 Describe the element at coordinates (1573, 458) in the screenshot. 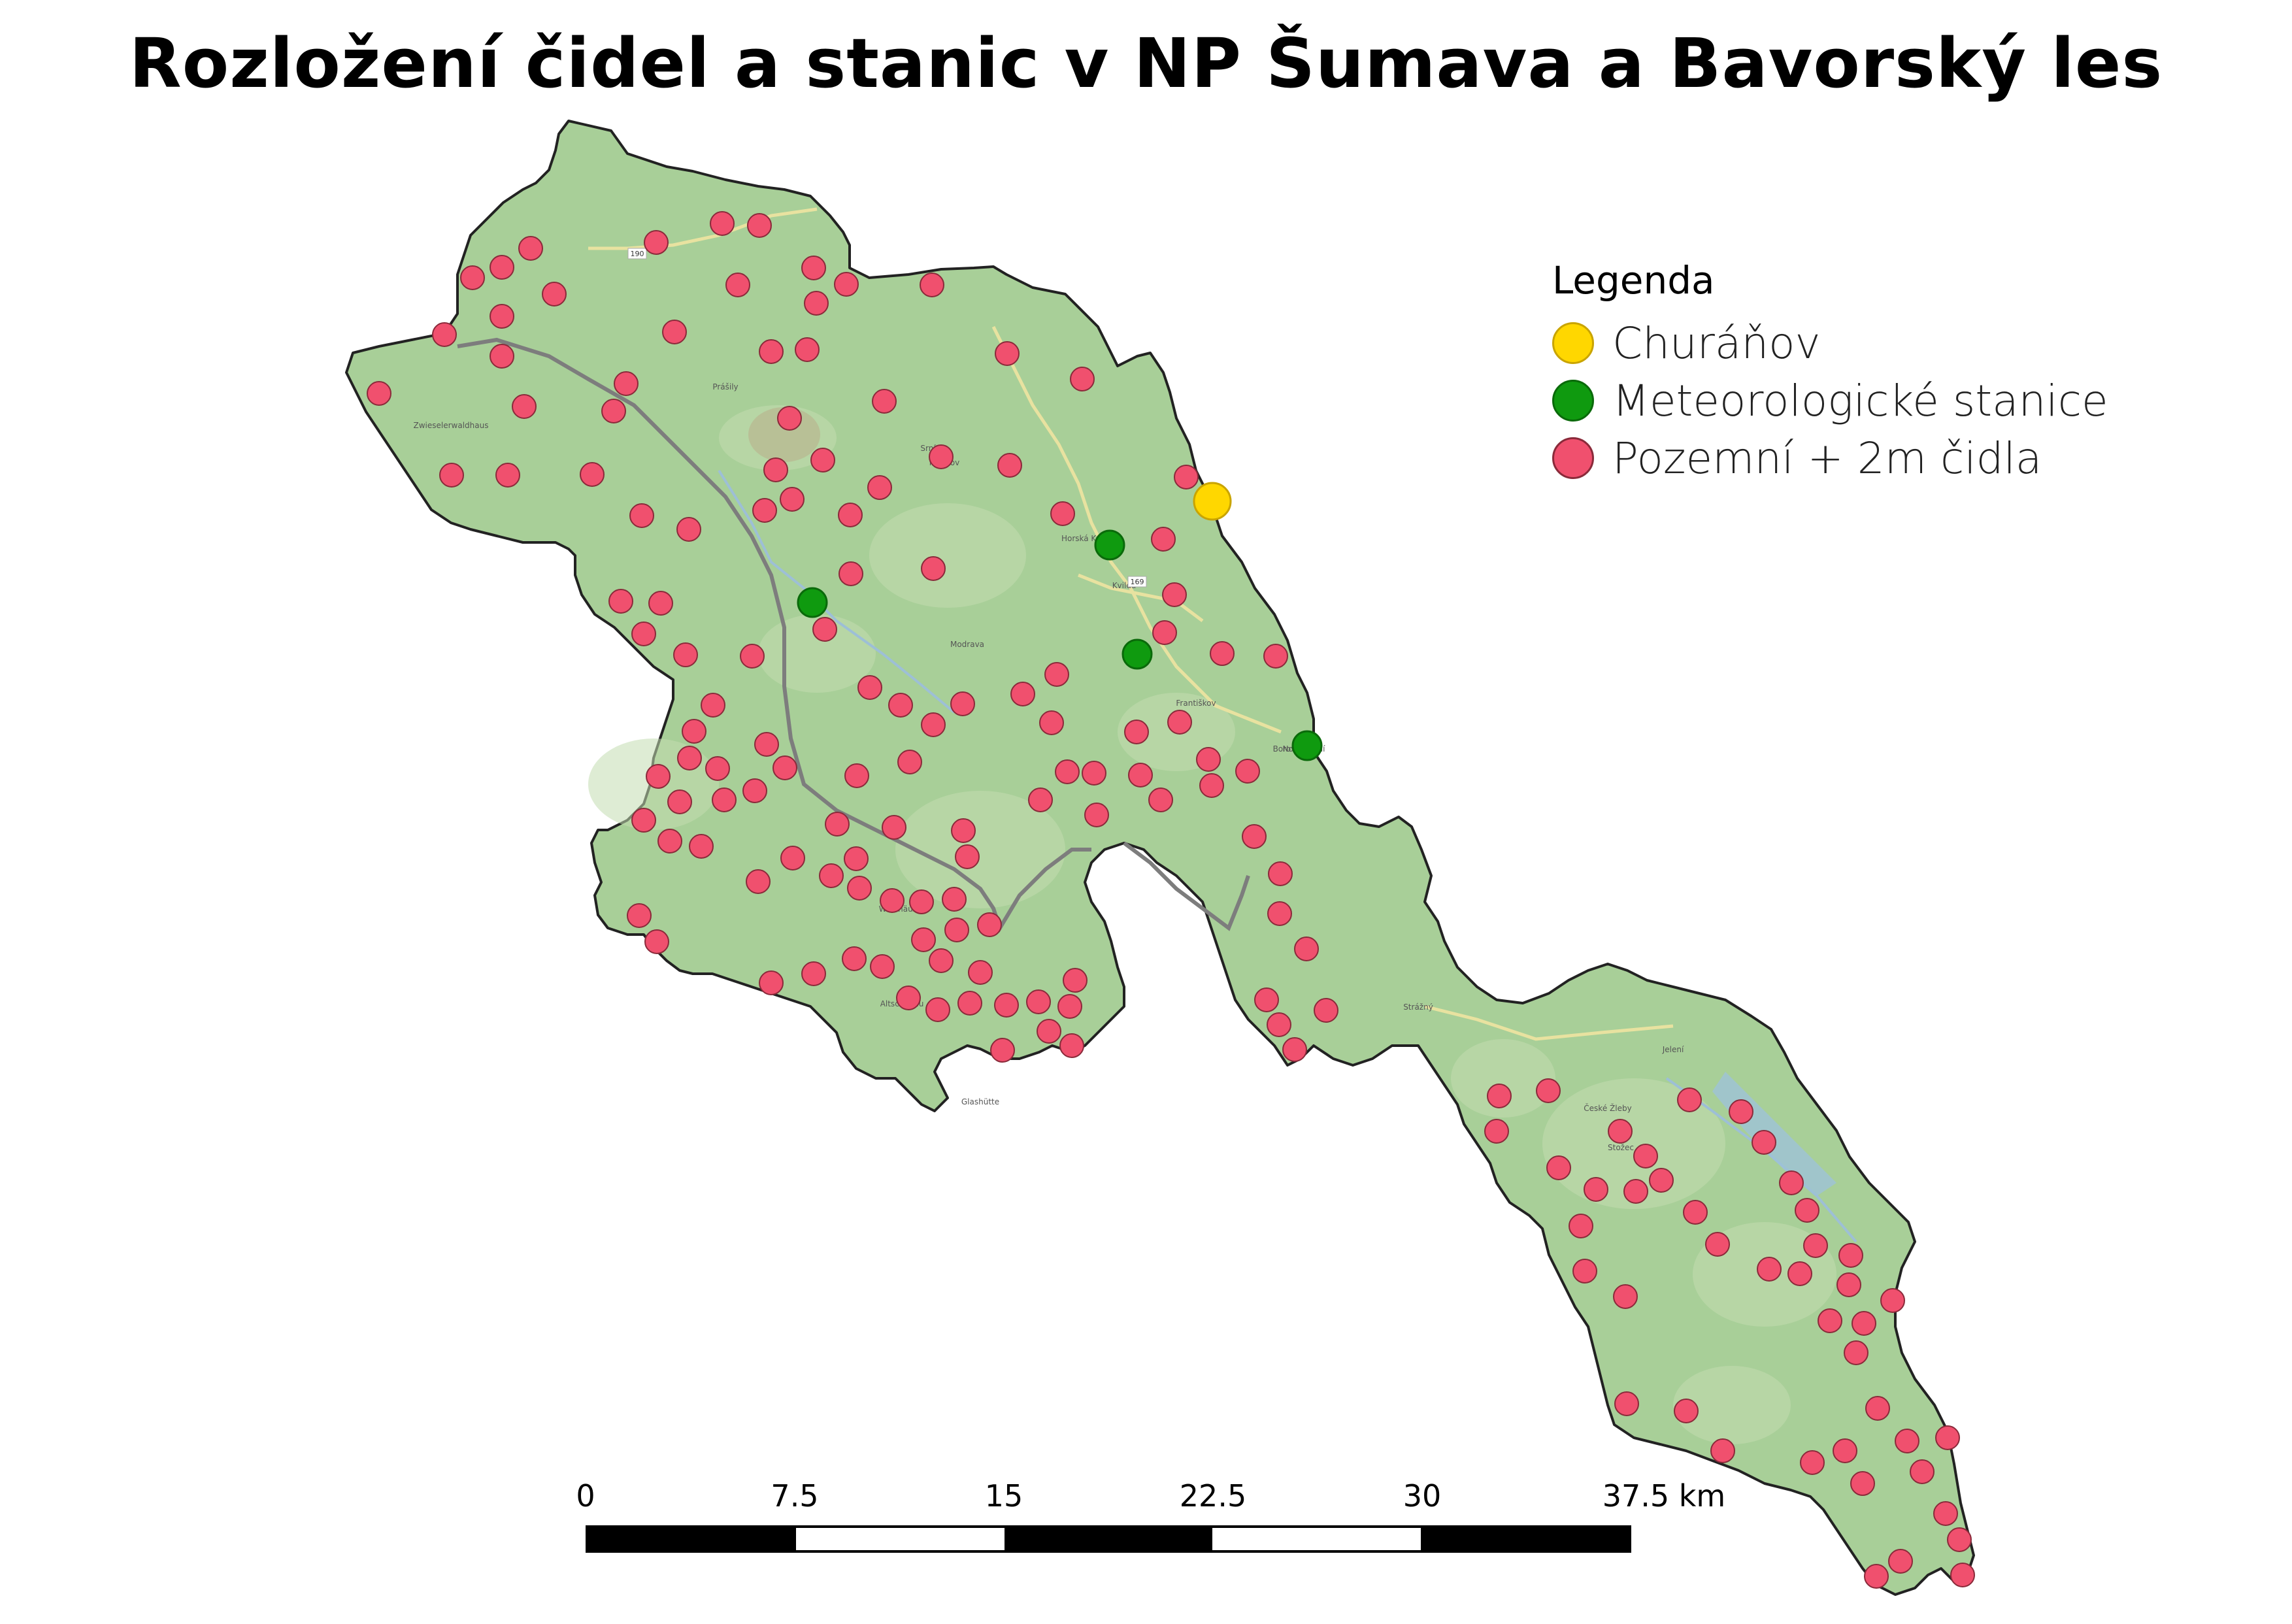

I see `red-circle-icon` at that location.